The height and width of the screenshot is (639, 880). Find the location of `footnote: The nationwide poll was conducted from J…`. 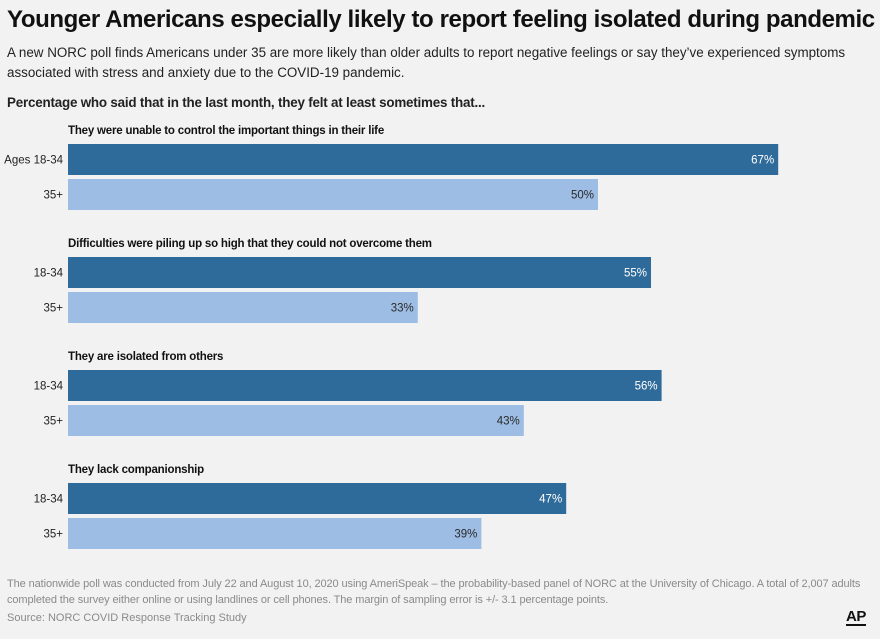

footnote: The nationwide poll was conducted from J… is located at coordinates (434, 592).